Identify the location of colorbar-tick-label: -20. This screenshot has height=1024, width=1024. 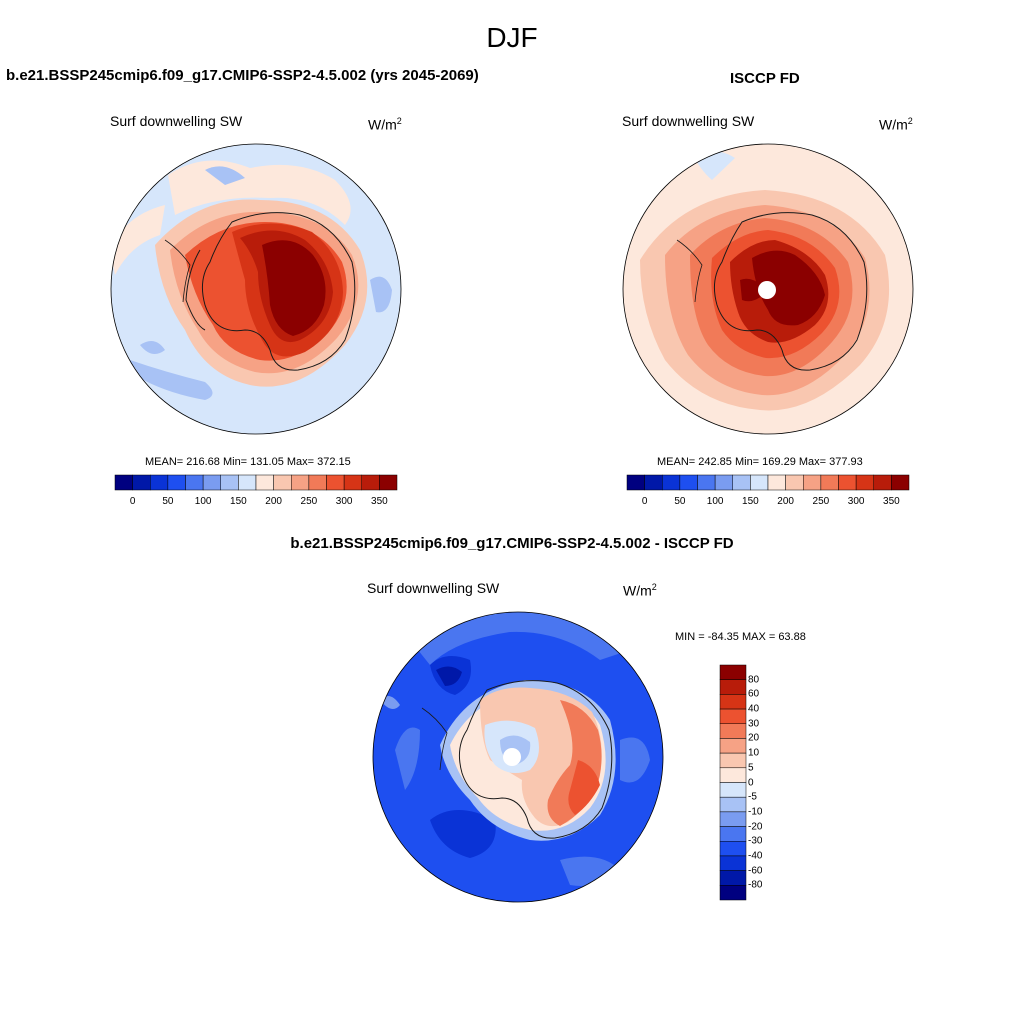
(755, 827).